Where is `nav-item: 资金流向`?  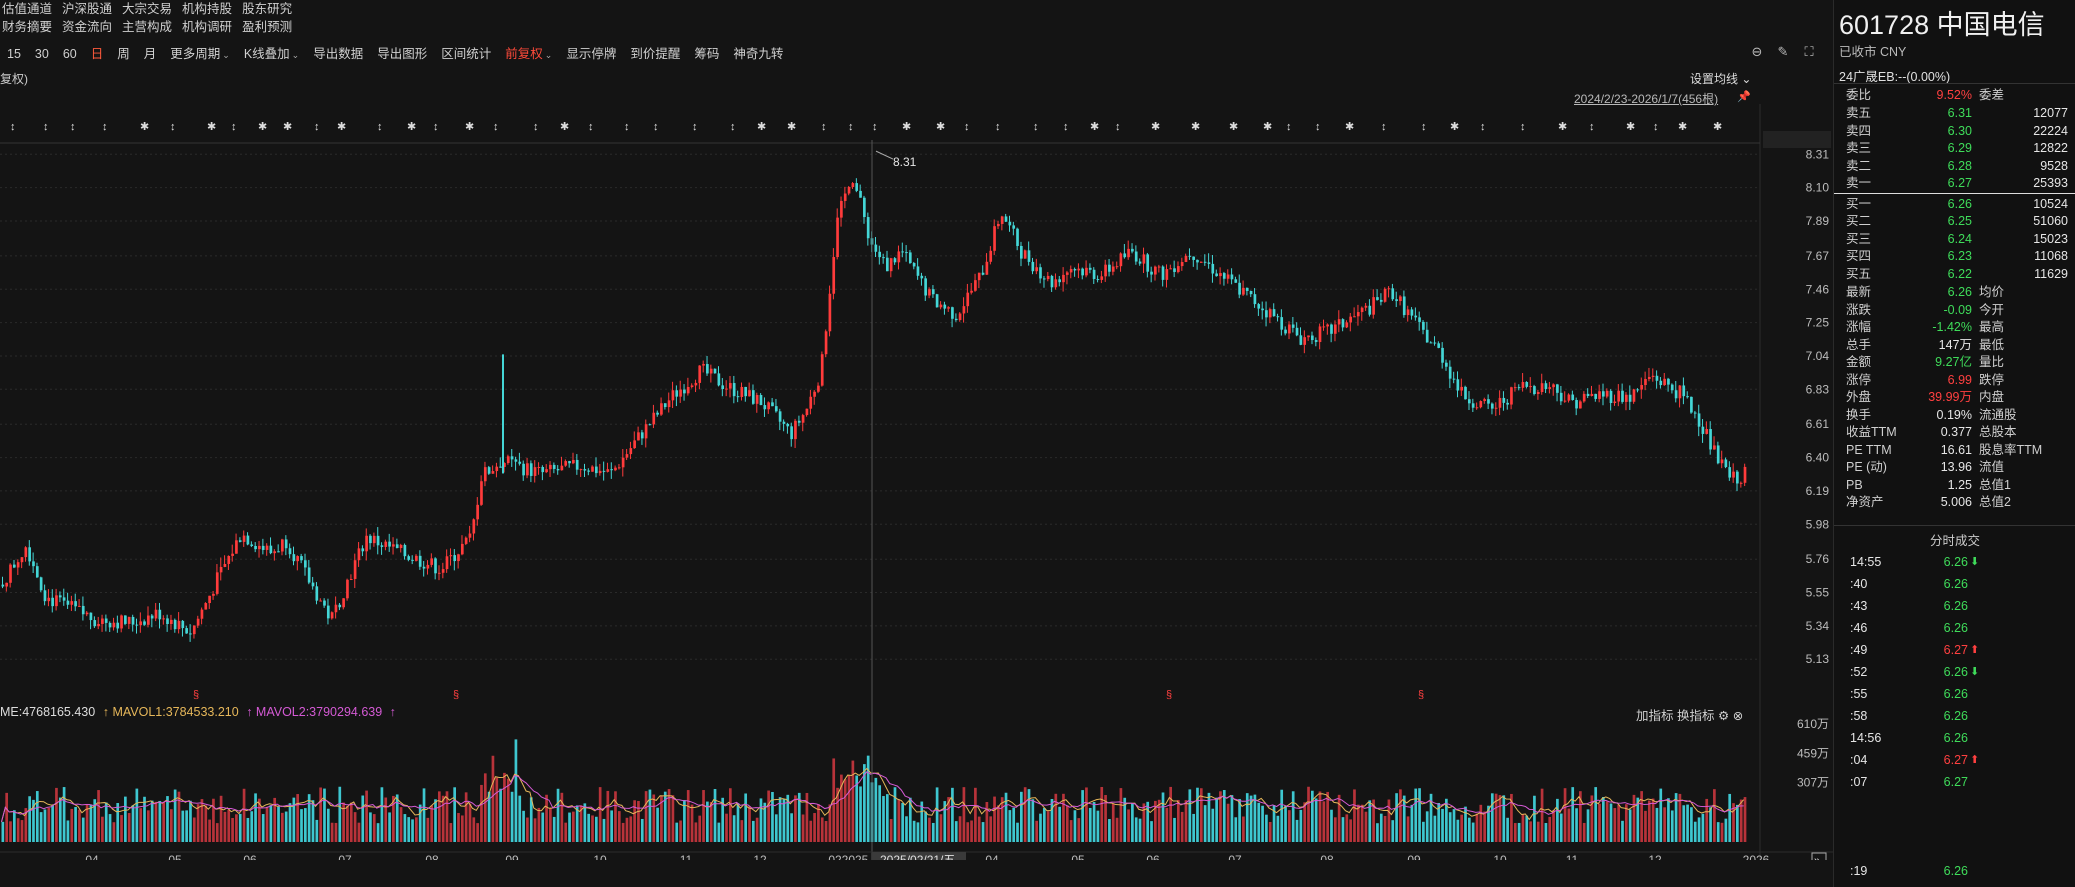
nav-item: 资金流向 is located at coordinates (87, 27).